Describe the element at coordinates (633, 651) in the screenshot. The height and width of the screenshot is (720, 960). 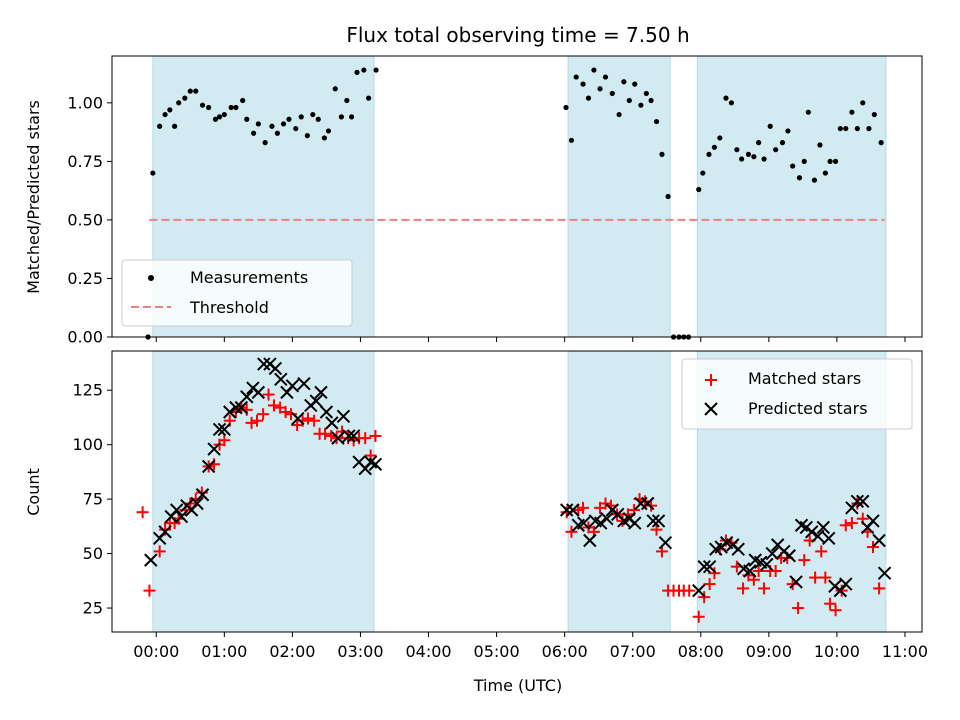
I see `x-tick-label-7: 07:00` at that location.